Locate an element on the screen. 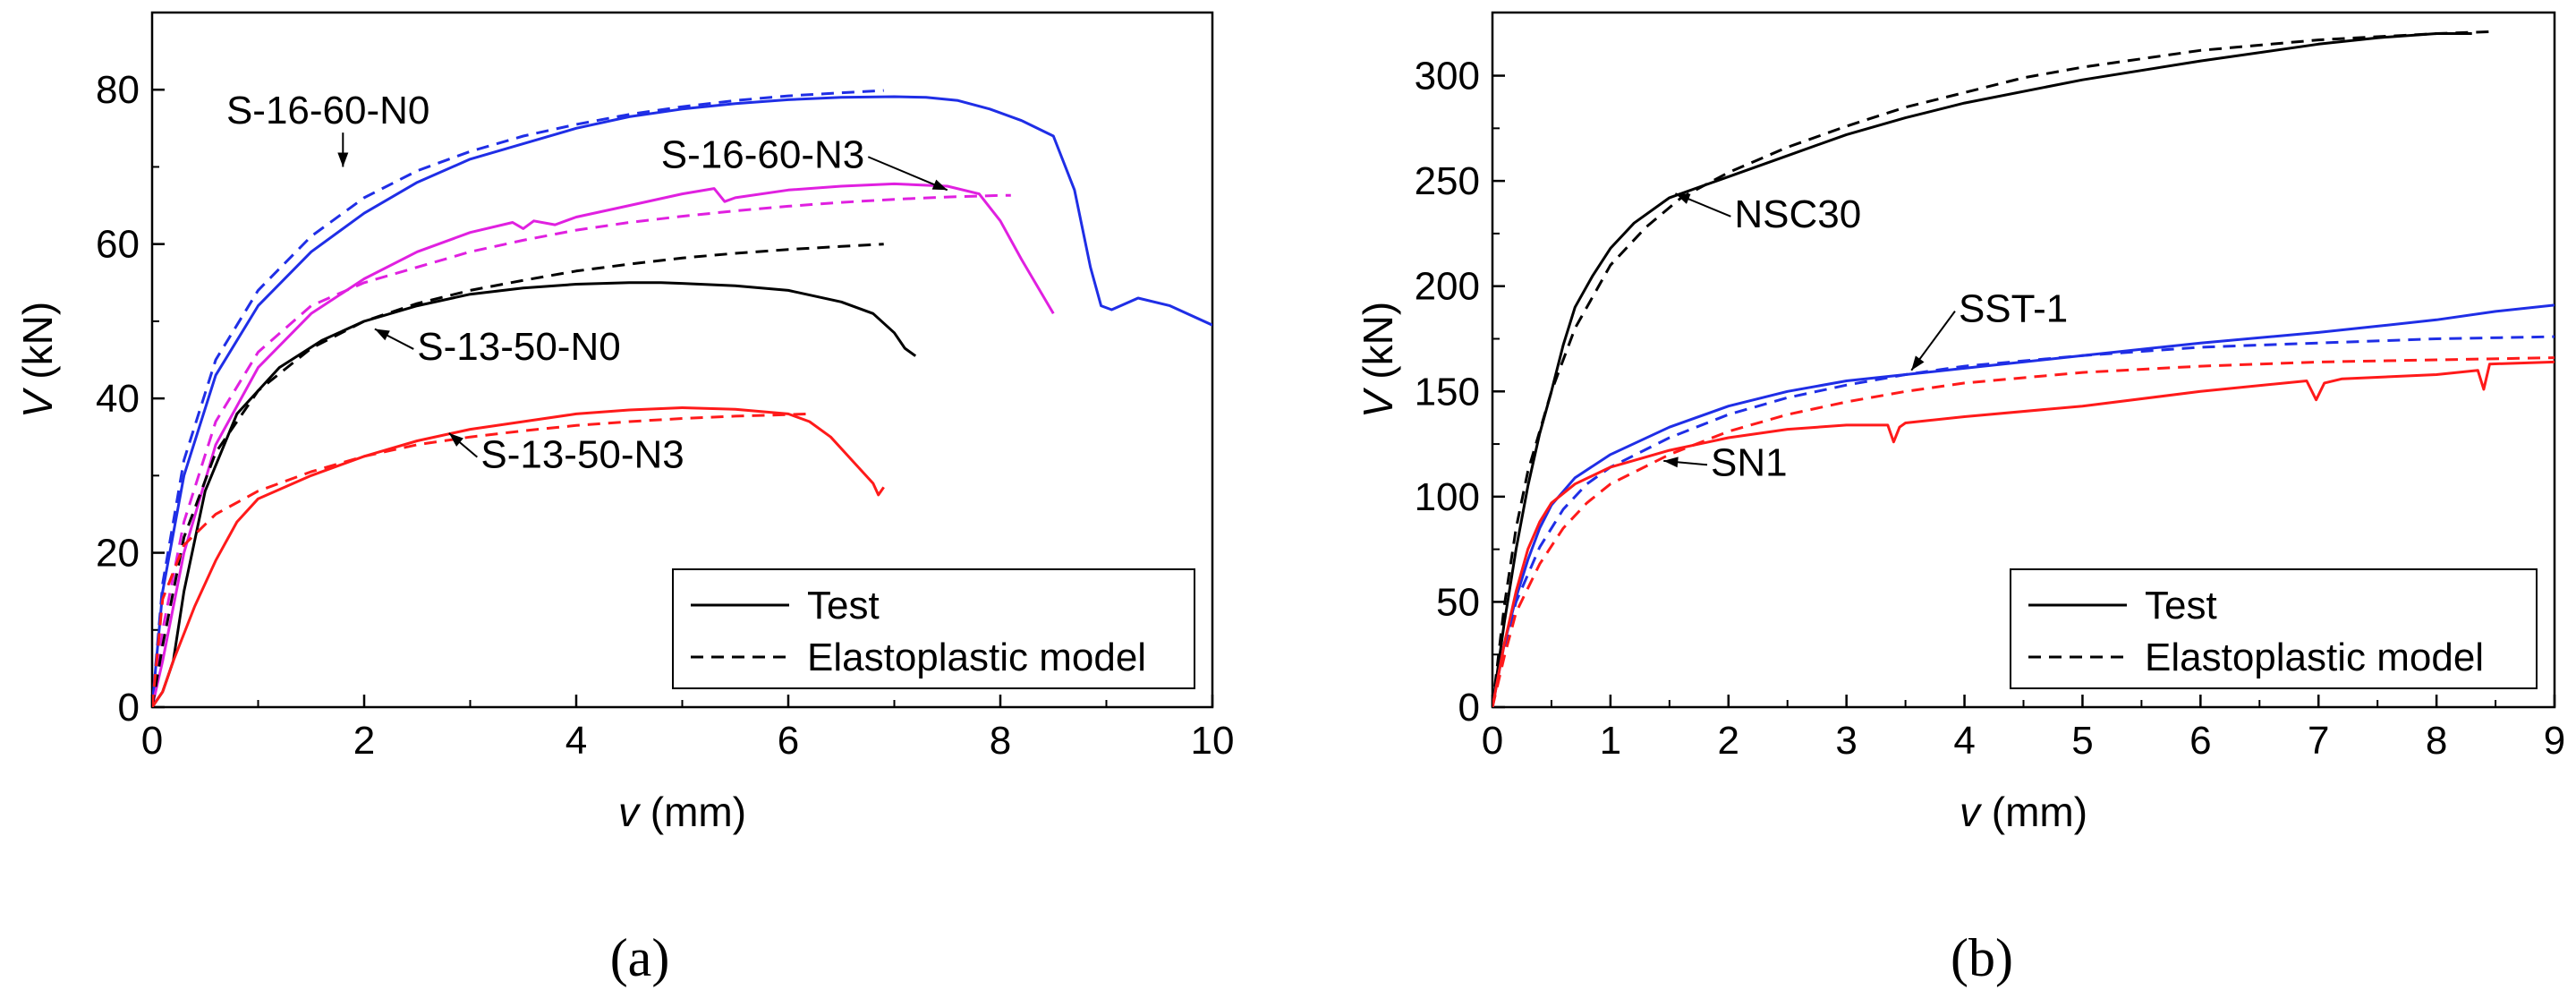  annotation-s-16-60-n0: S-16-60-N0 is located at coordinates (327, 110).